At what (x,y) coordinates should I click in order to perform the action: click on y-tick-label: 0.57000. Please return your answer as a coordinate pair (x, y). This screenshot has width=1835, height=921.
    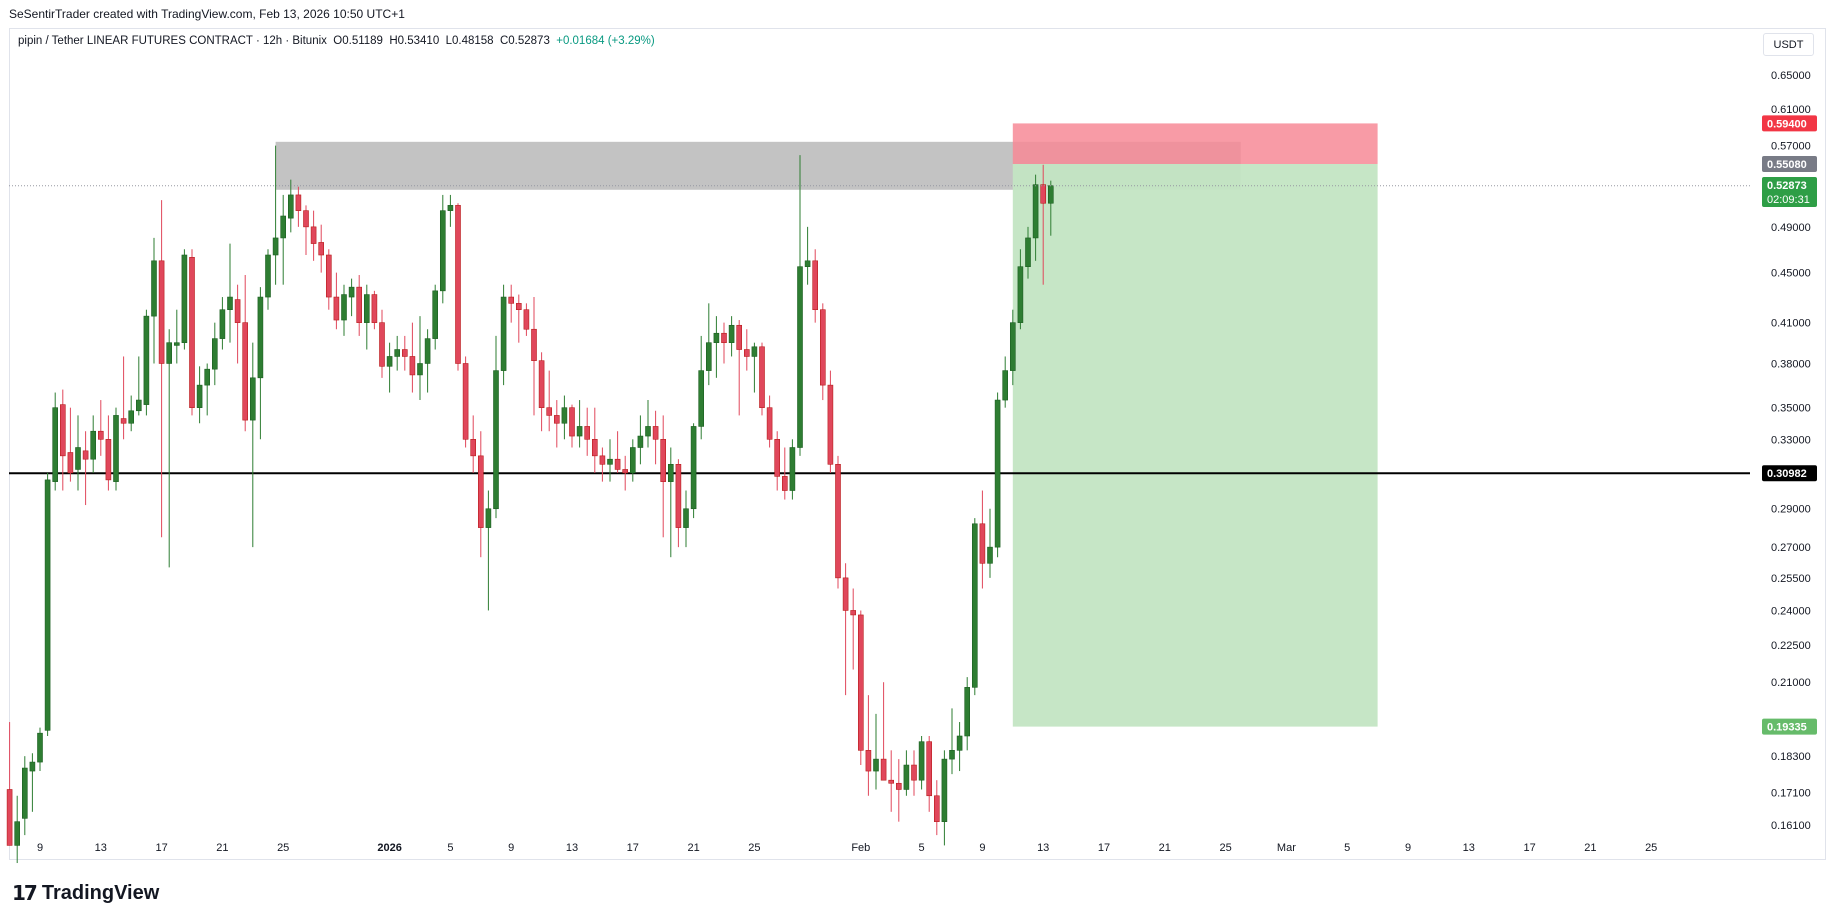
    Looking at the image, I should click on (1791, 147).